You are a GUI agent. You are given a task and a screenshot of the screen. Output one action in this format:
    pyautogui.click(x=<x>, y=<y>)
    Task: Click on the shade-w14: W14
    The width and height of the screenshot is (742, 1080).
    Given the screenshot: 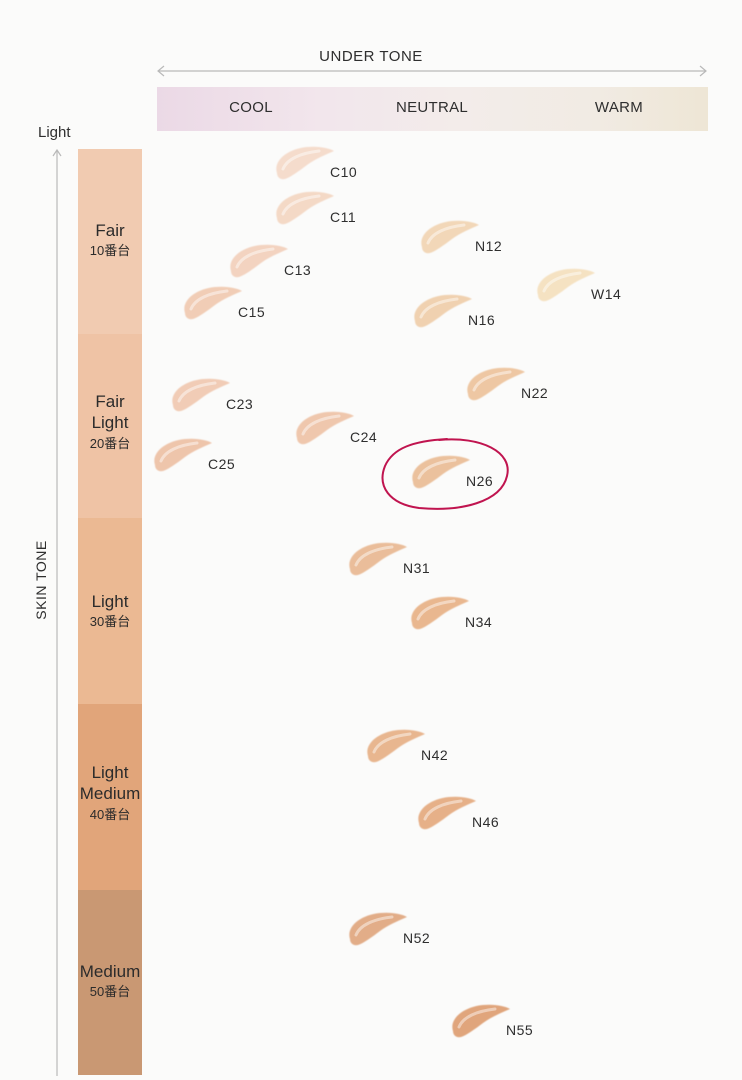 What is the action you would take?
    pyautogui.click(x=579, y=285)
    